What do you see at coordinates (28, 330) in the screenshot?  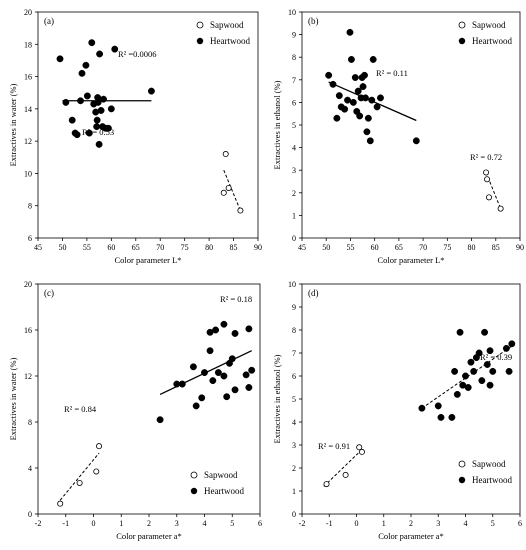 I see `y-tick-label: 16` at bounding box center [28, 330].